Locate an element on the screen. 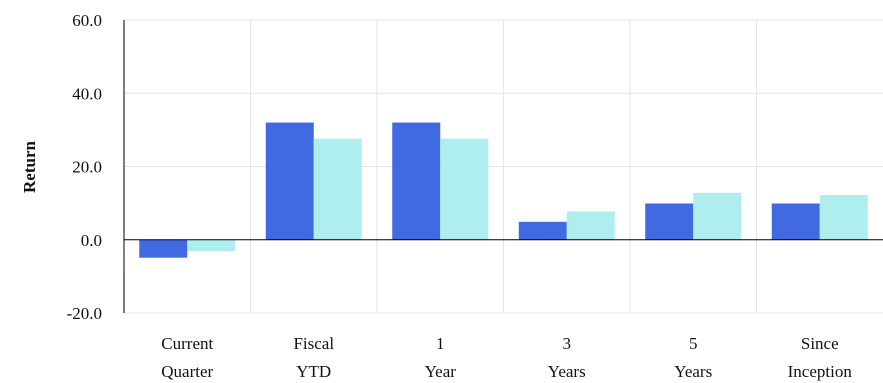 Image resolution: width=883 pixels, height=383 pixels. x-tick-label: YTD is located at coordinates (313, 371).